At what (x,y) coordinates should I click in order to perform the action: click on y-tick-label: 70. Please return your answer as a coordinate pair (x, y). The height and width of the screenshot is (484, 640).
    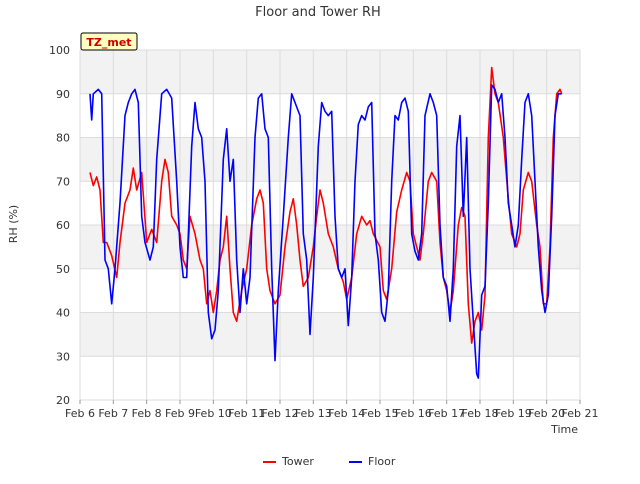
    Looking at the image, I should click on (63, 181).